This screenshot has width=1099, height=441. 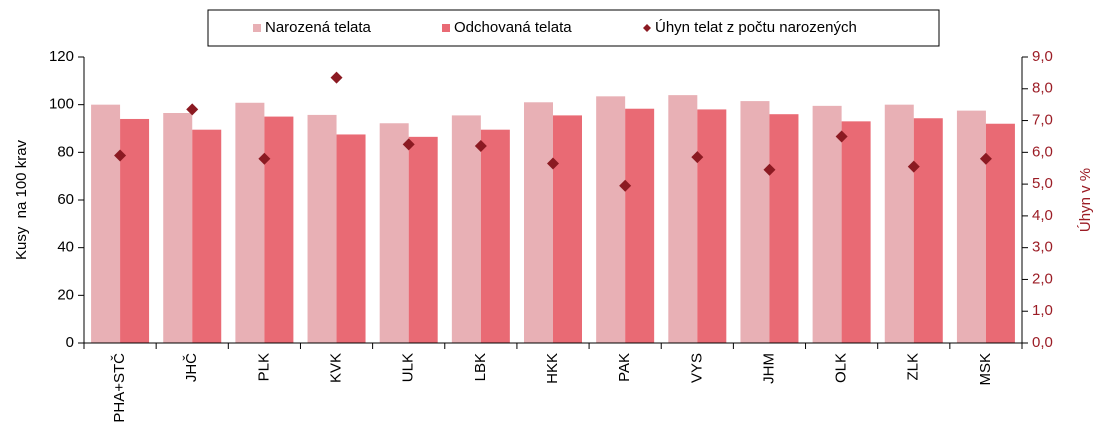 What do you see at coordinates (913, 367) in the screenshot?
I see `x-tick-label: ZLK` at bounding box center [913, 367].